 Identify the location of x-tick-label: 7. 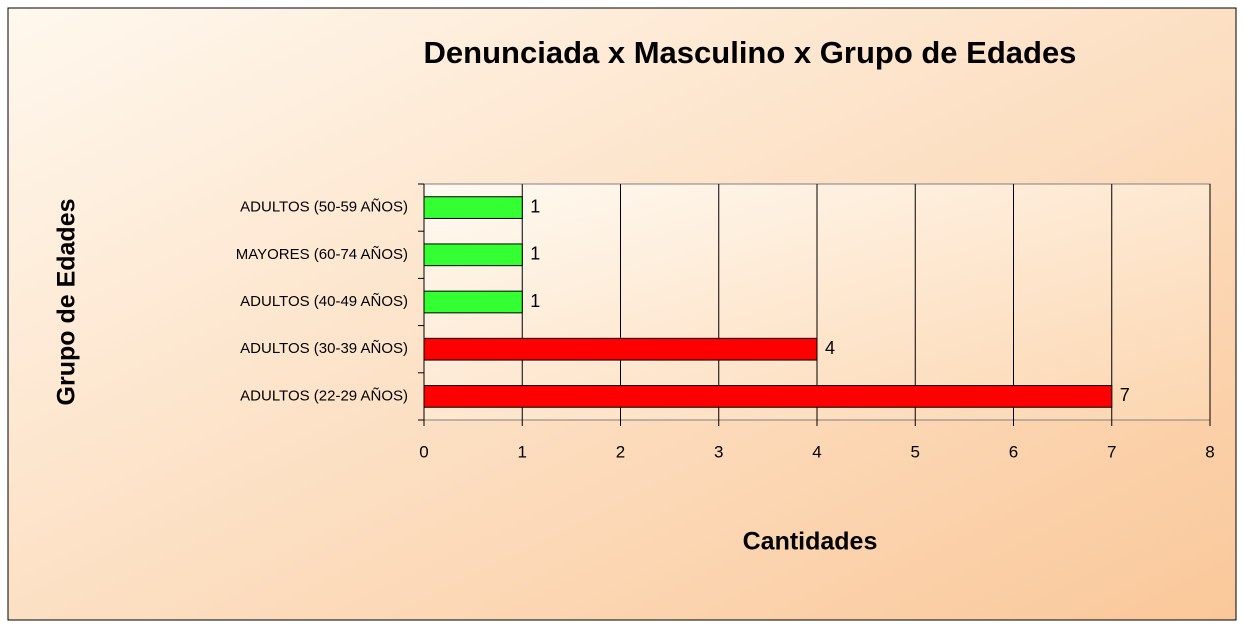
(1111, 451).